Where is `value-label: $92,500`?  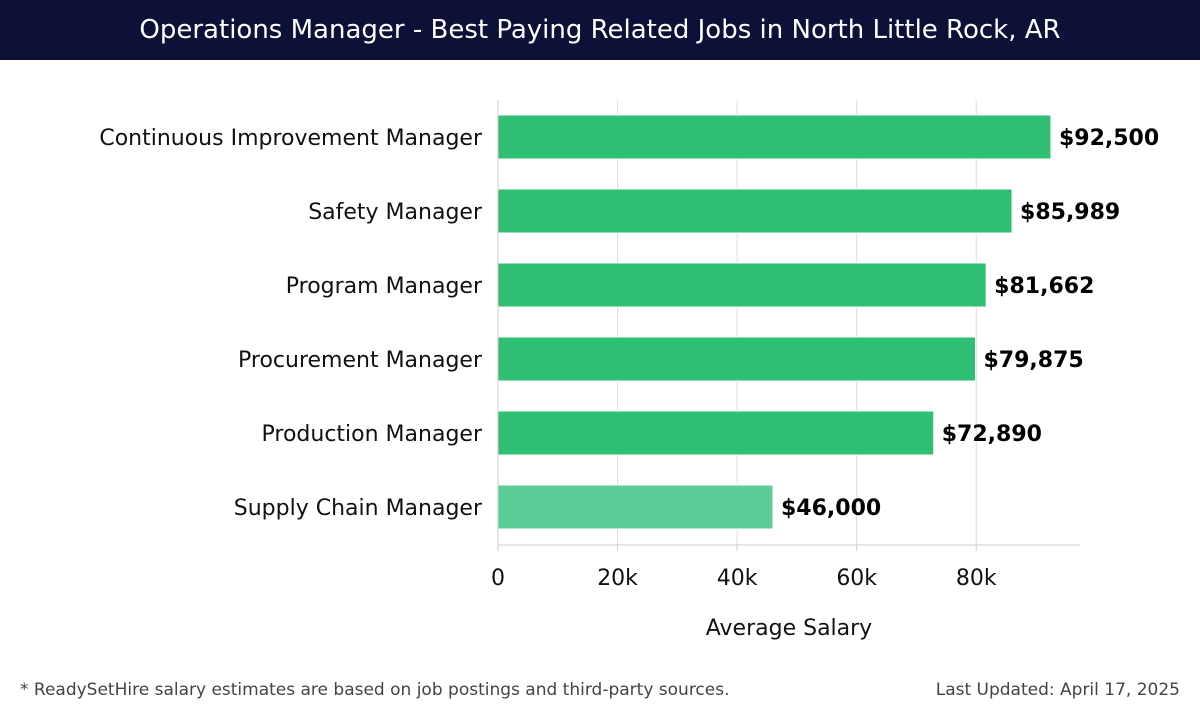 value-label: $92,500 is located at coordinates (1109, 138).